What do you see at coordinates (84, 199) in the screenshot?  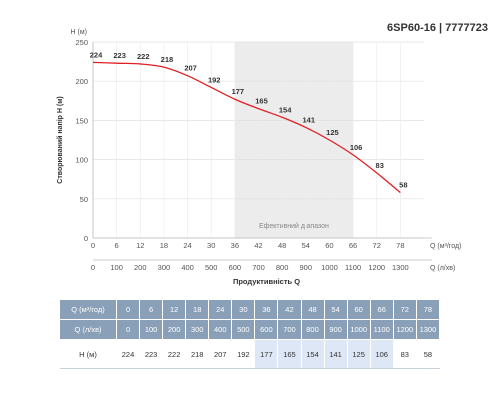 I see `y-tick-label: 50` at bounding box center [84, 199].